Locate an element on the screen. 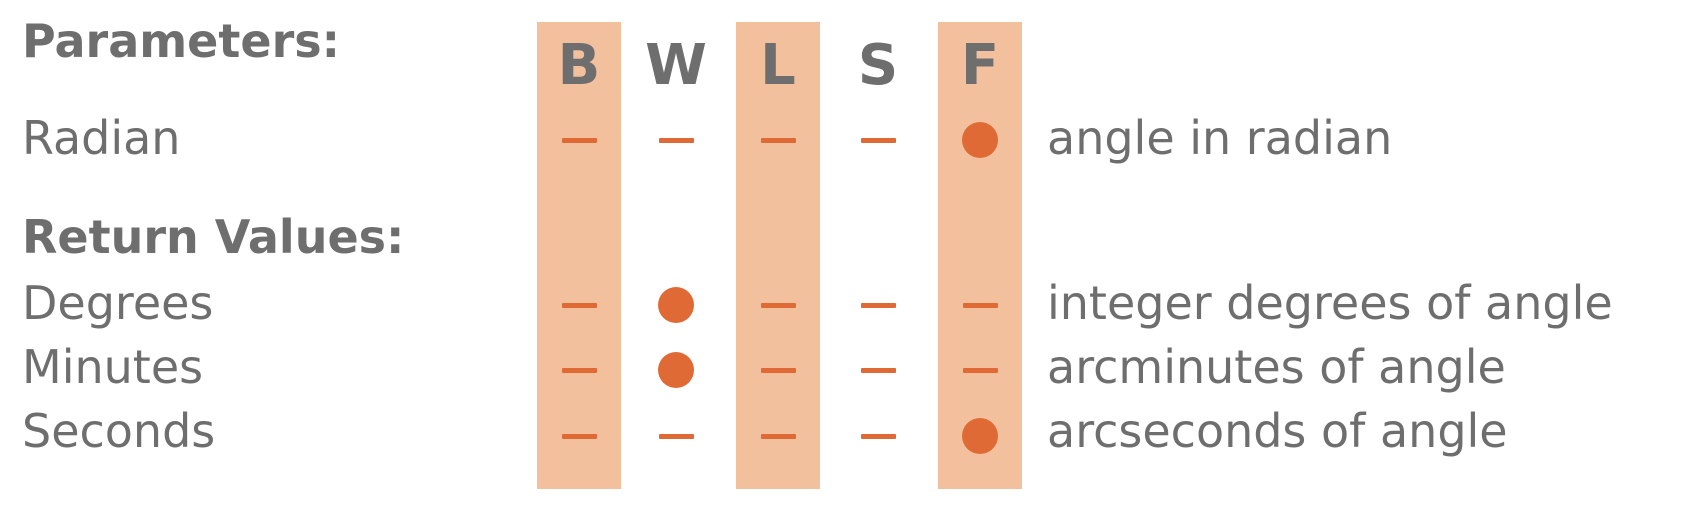  mark-cell-minutes-s is located at coordinates (878, 370).